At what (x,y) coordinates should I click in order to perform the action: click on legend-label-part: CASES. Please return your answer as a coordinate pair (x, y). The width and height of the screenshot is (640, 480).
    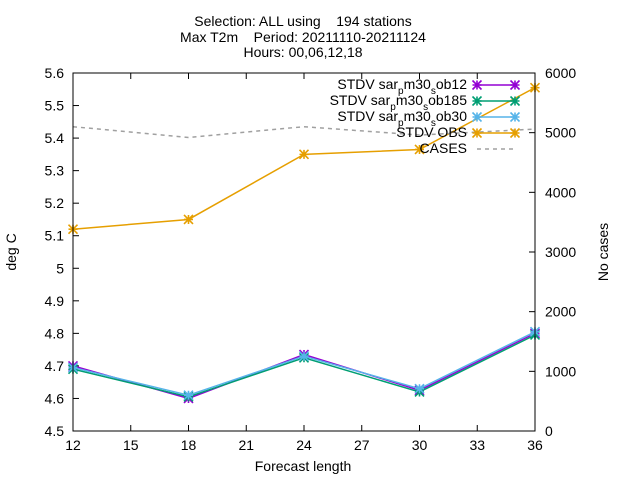
    Looking at the image, I should click on (443, 148).